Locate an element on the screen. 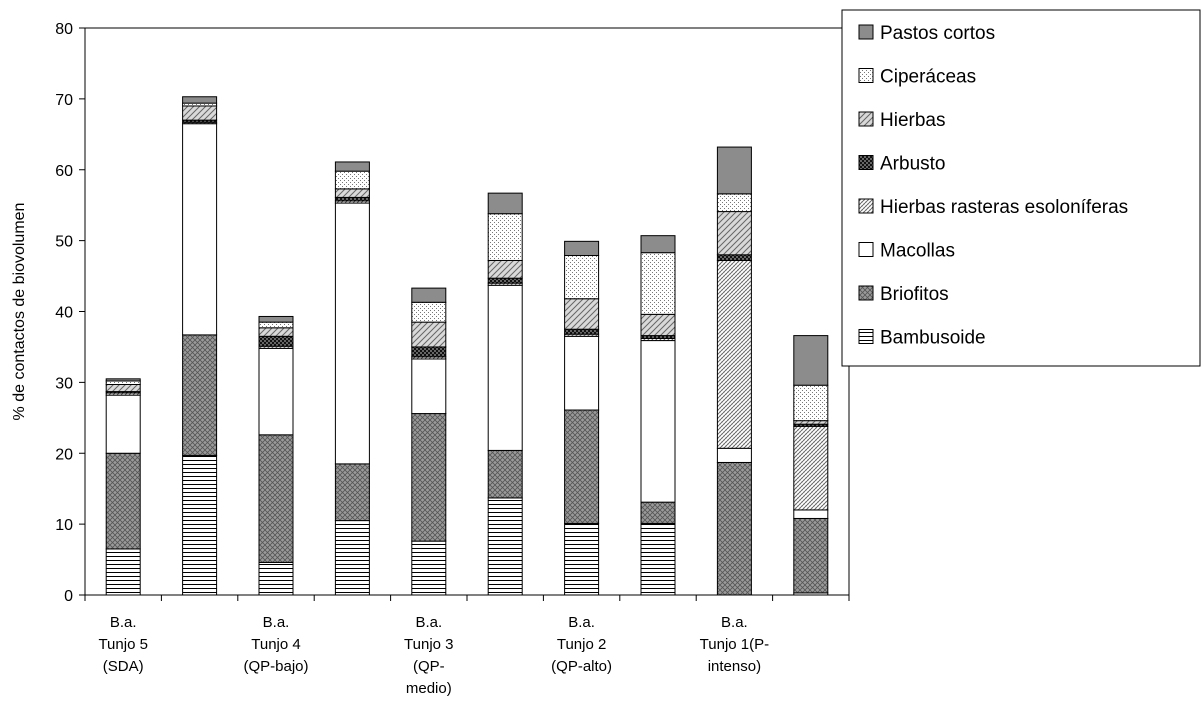  y-axis-label: % de contactos de biovolumen is located at coordinates (19, 312).